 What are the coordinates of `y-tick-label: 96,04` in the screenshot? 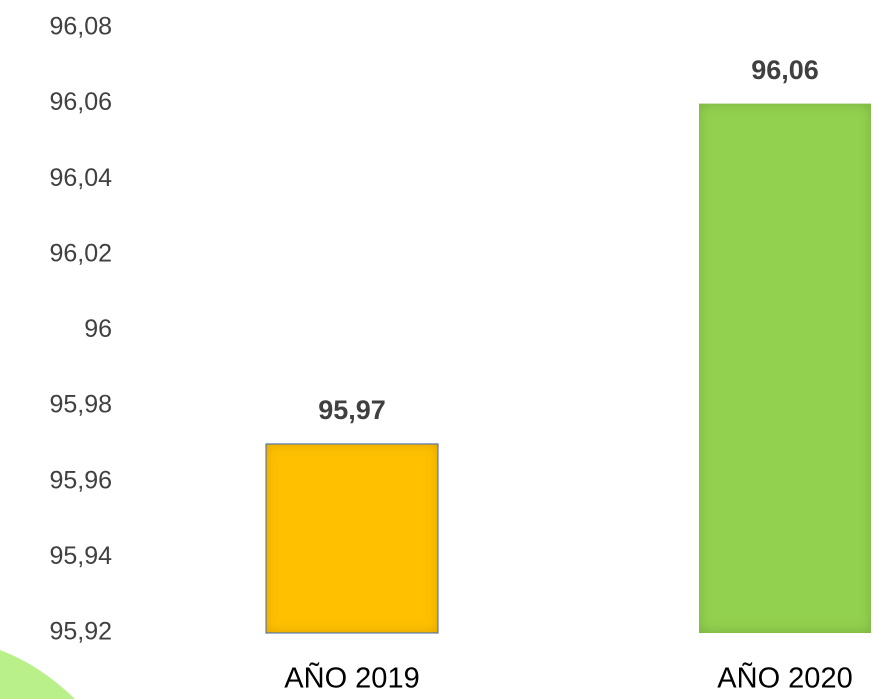 It's located at (80, 178).